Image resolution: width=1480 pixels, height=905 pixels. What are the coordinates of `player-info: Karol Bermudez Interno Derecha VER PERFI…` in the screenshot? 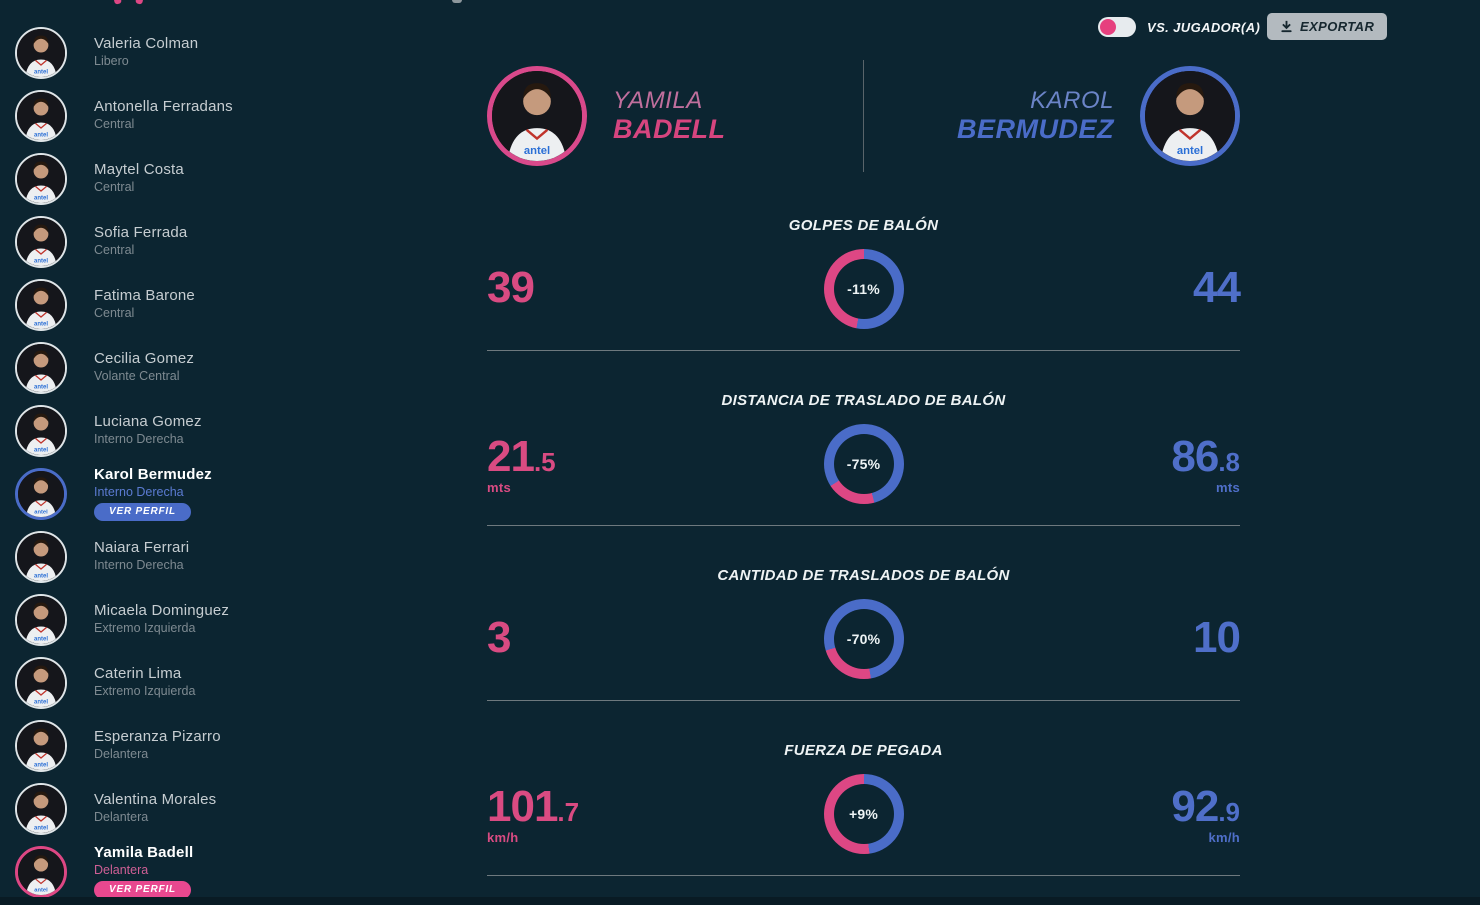 It's located at (153, 494).